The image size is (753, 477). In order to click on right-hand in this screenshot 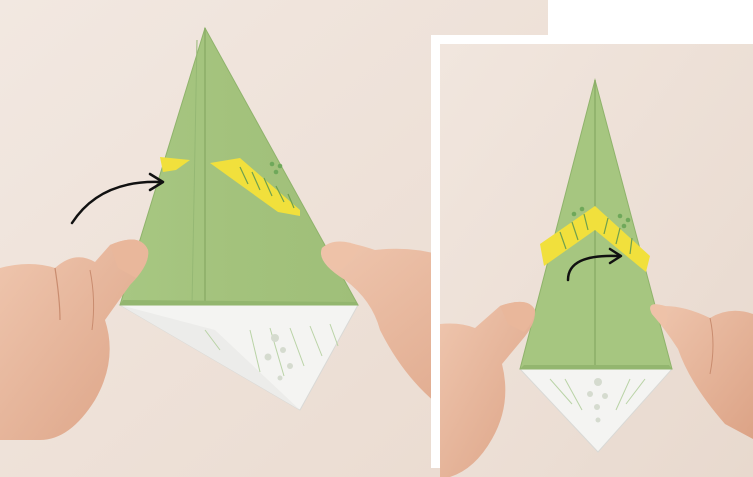, I will do `click(701, 371)`.